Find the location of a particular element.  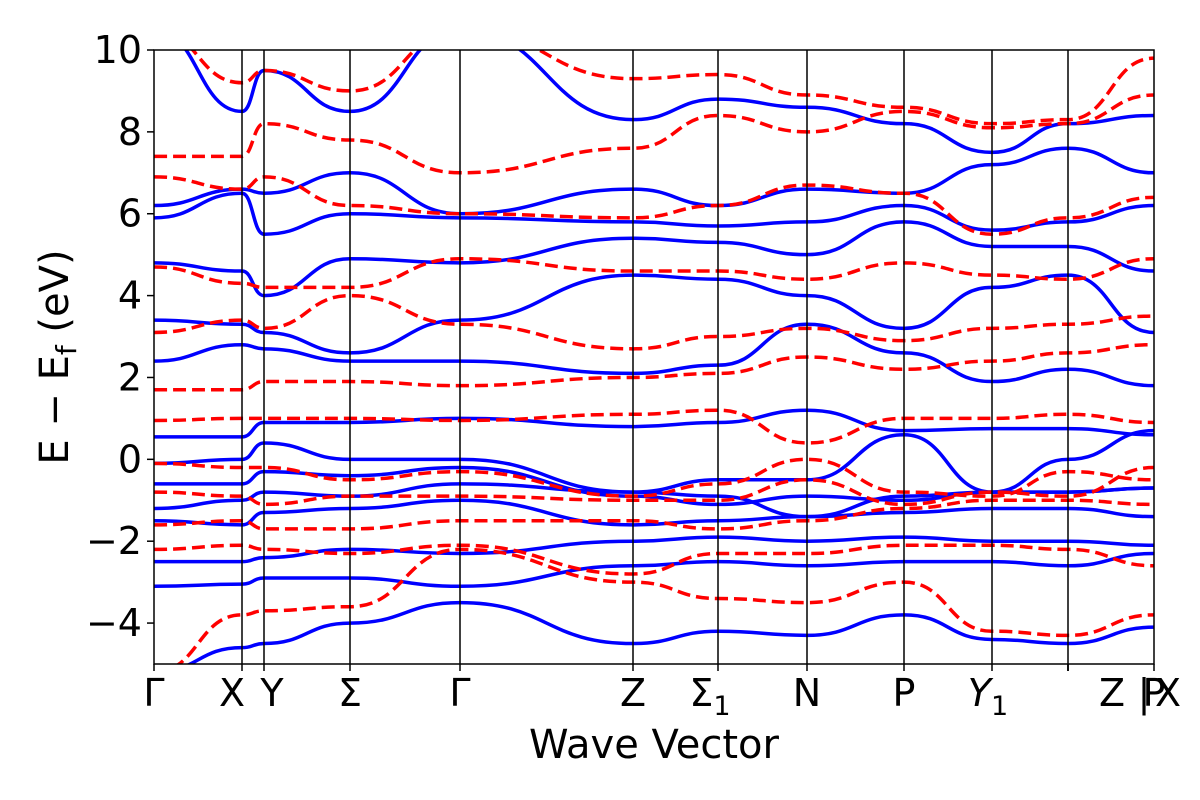

x-tick-label: Σ is located at coordinates (350, 693).